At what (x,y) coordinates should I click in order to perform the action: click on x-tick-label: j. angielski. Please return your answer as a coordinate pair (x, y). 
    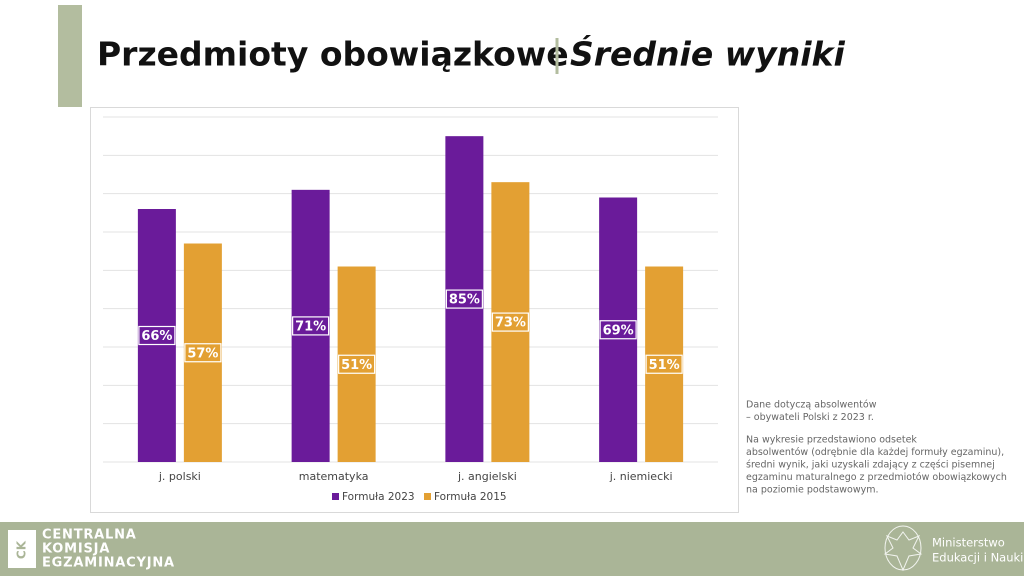
    Looking at the image, I should click on (487, 476).